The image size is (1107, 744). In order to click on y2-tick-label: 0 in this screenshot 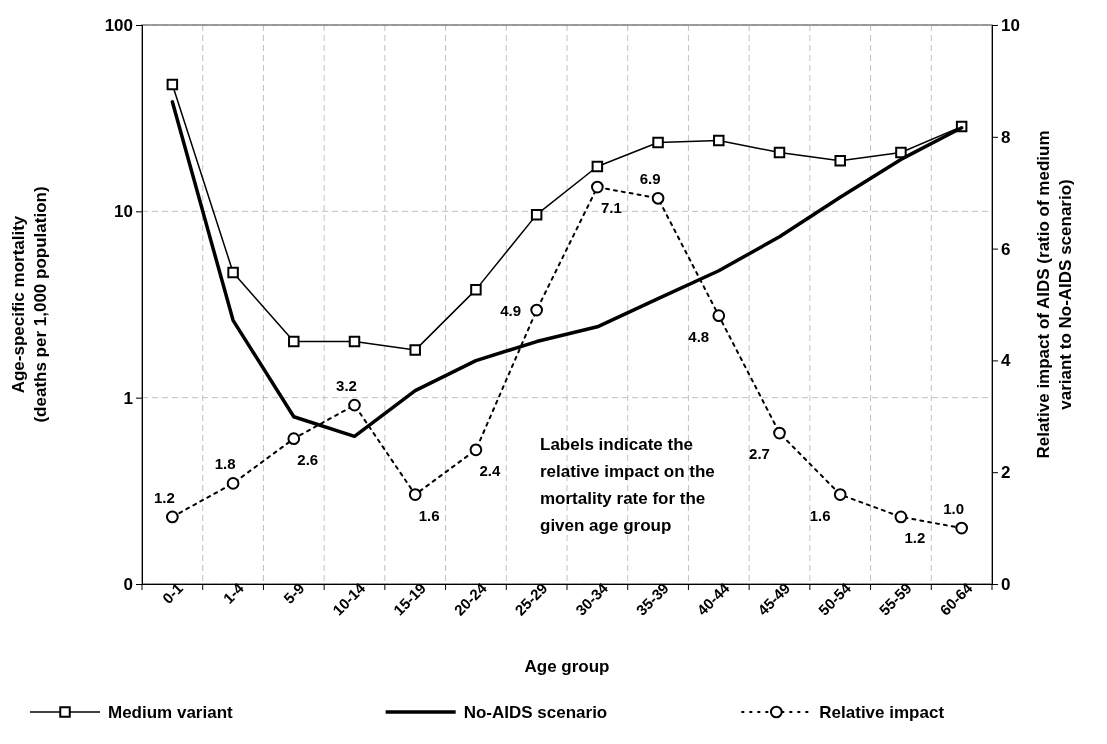, I will do `click(1006, 584)`.